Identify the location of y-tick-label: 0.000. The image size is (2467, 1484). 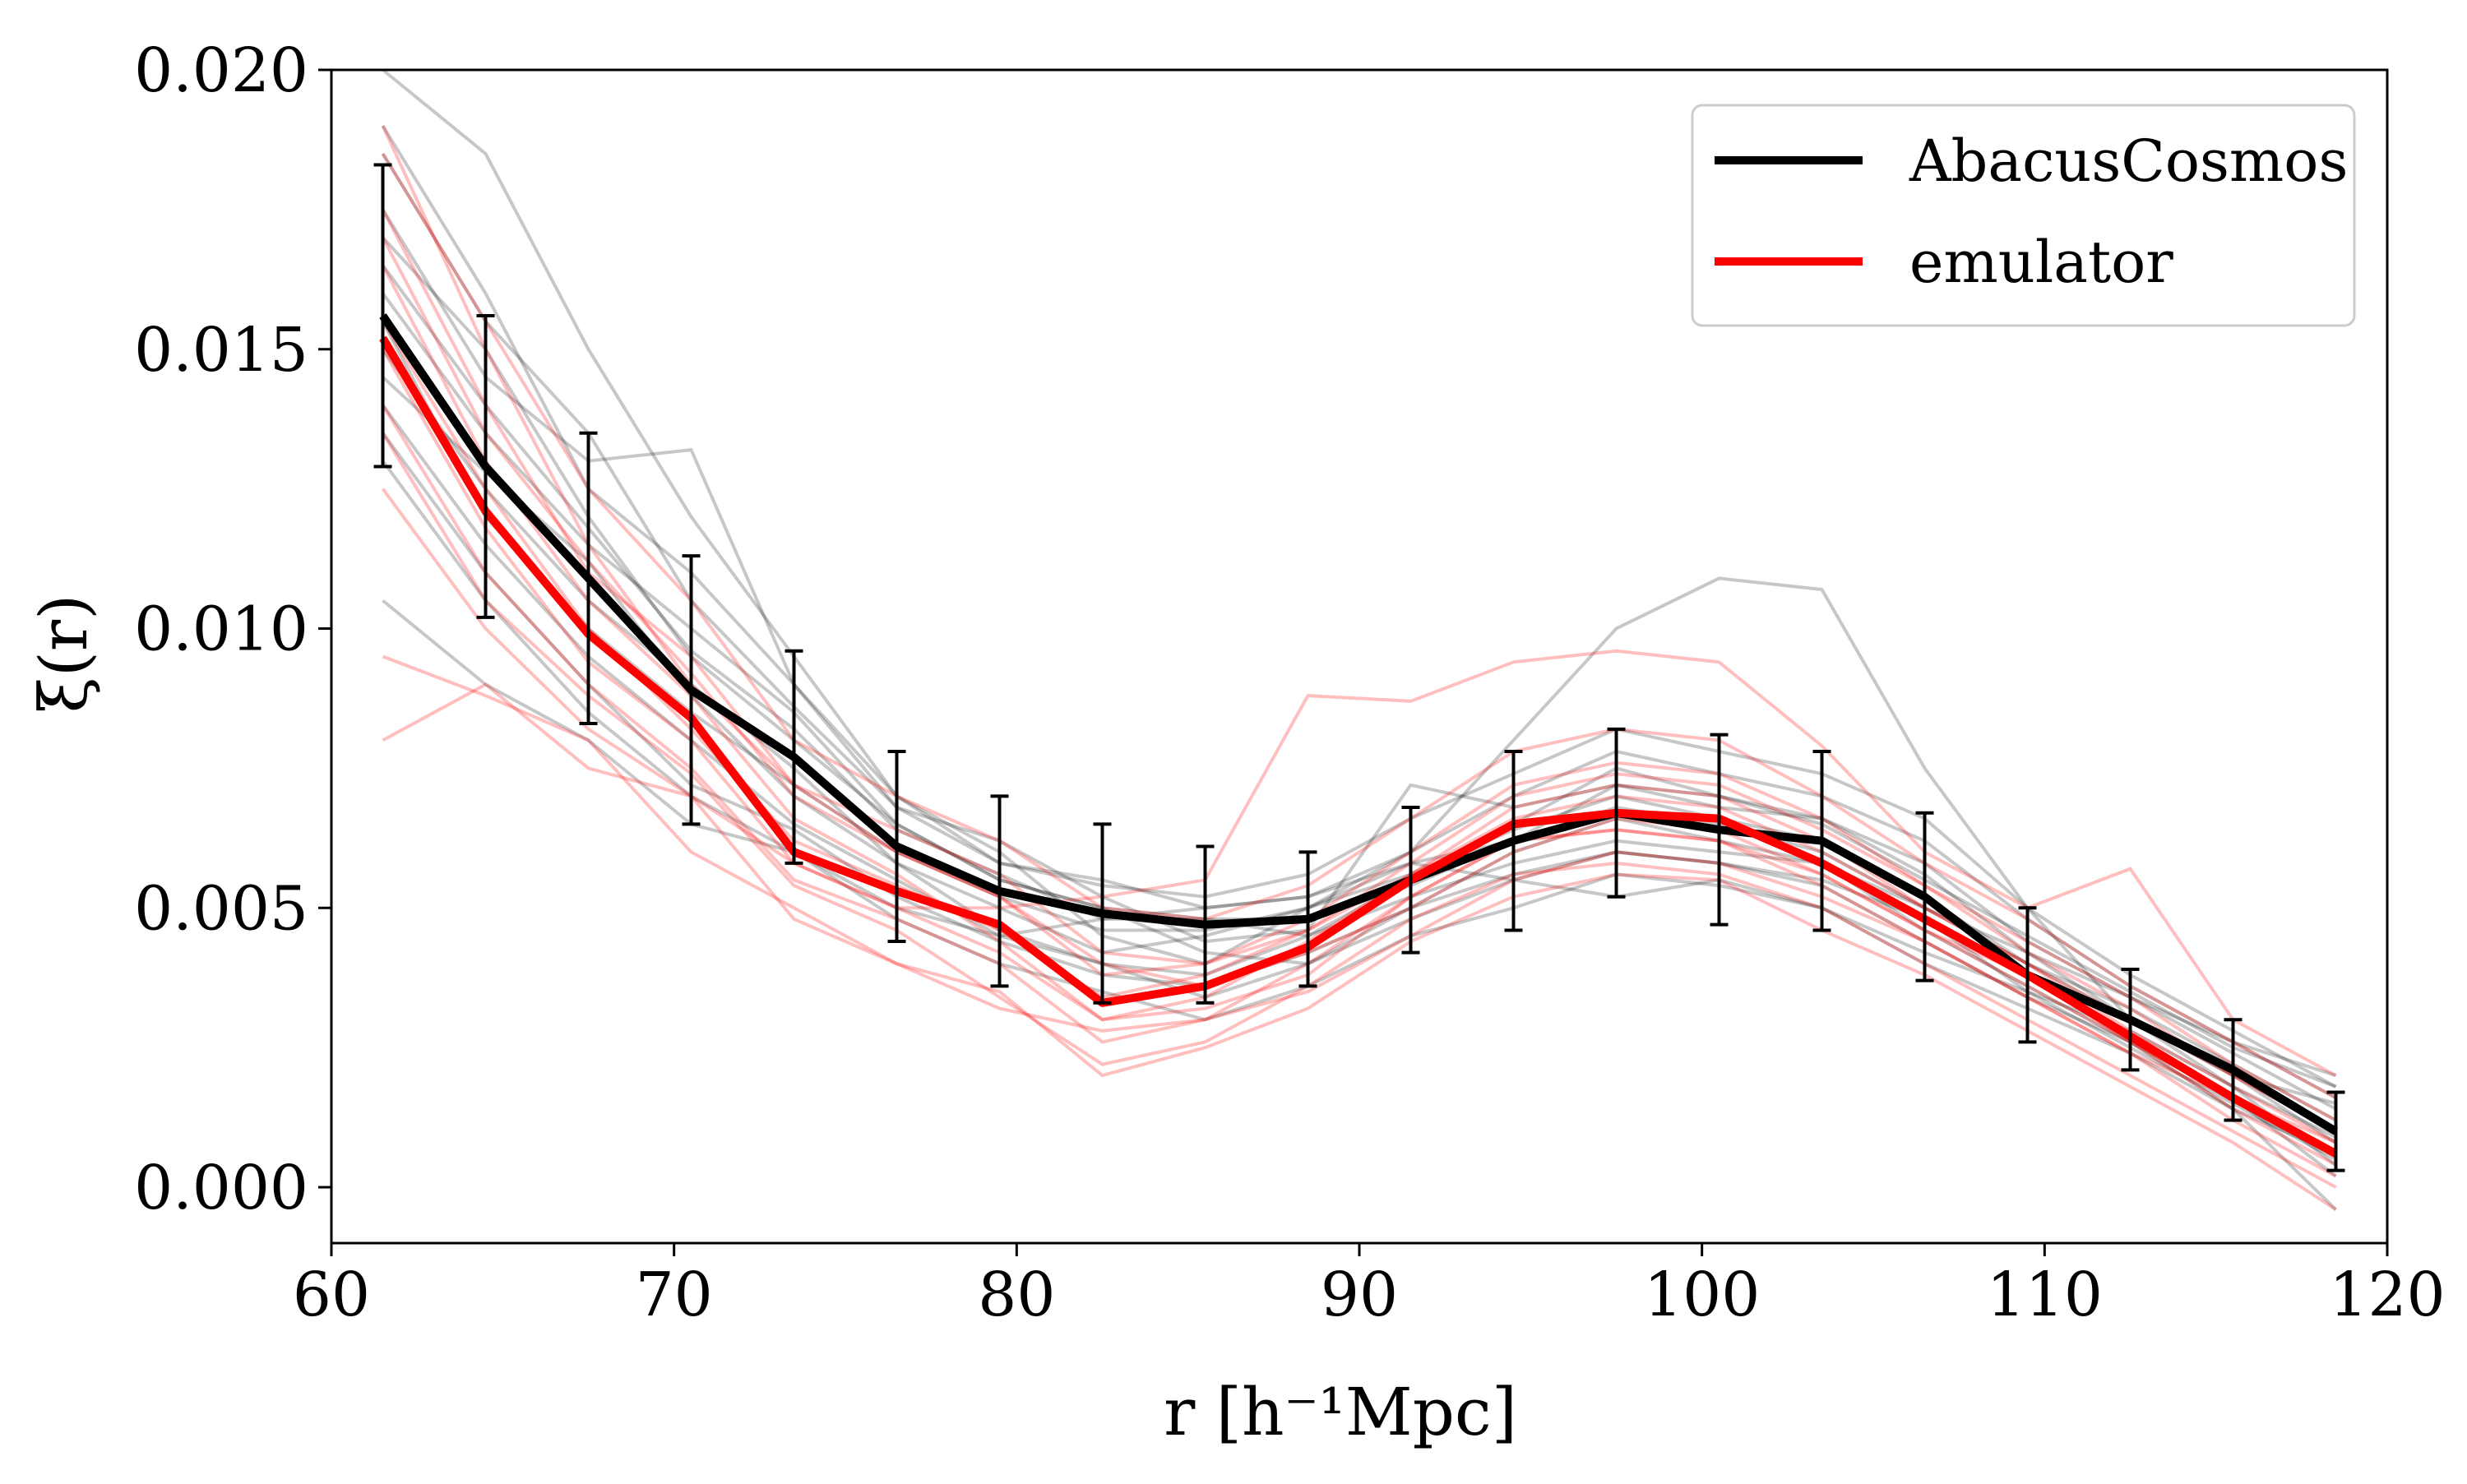
(221, 1188).